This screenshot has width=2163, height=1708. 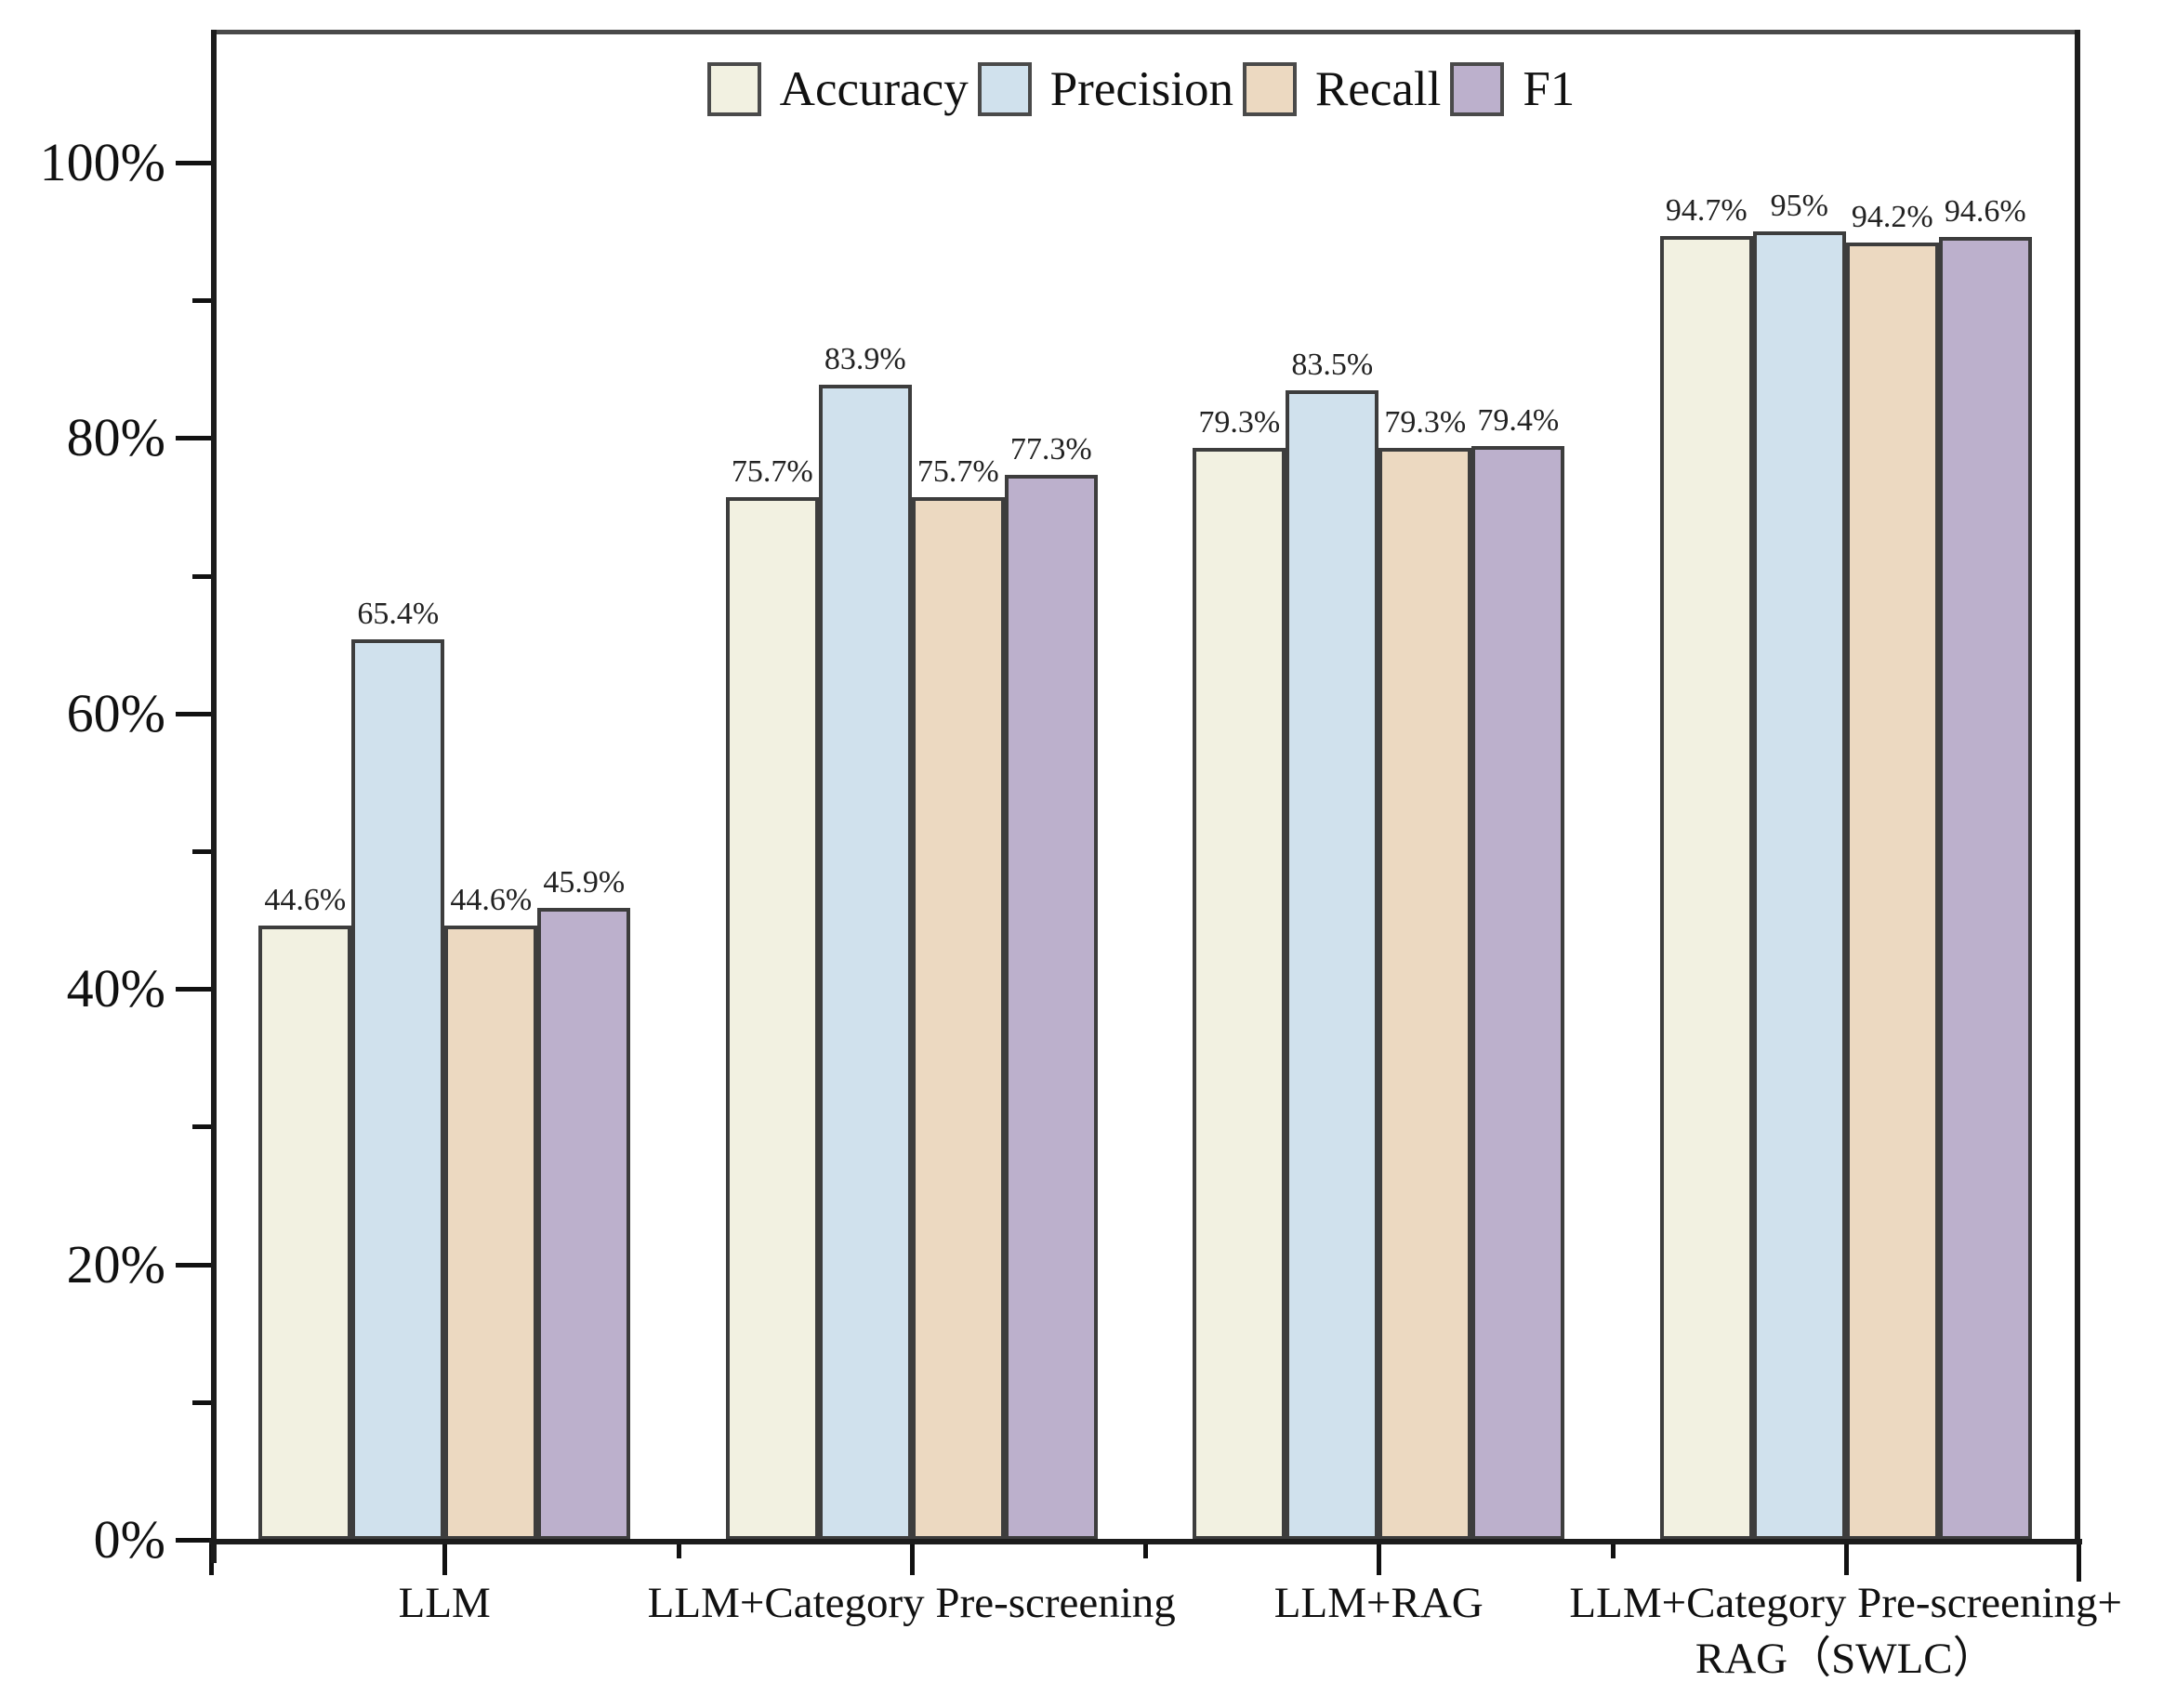 I want to click on bar-value-label-accuracy-g4: 94.7%, so click(x=1706, y=210).